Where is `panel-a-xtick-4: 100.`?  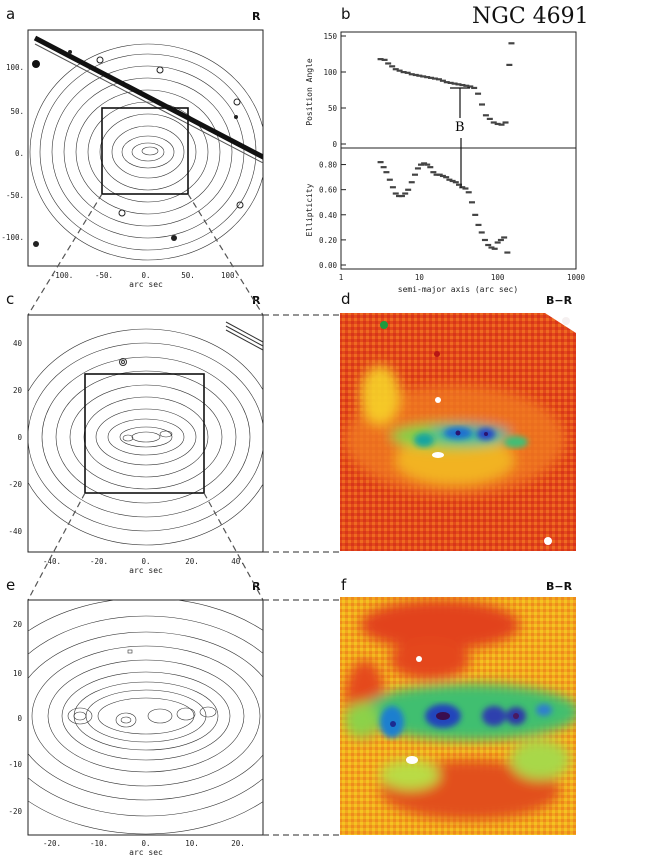
panel-a-xtick-4: 100. is located at coordinates (230, 275).